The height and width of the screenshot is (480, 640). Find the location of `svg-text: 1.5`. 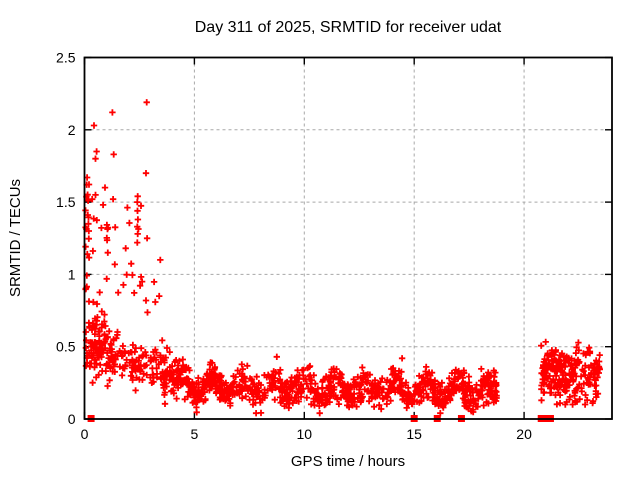

svg-text: 1.5 is located at coordinates (66, 202).